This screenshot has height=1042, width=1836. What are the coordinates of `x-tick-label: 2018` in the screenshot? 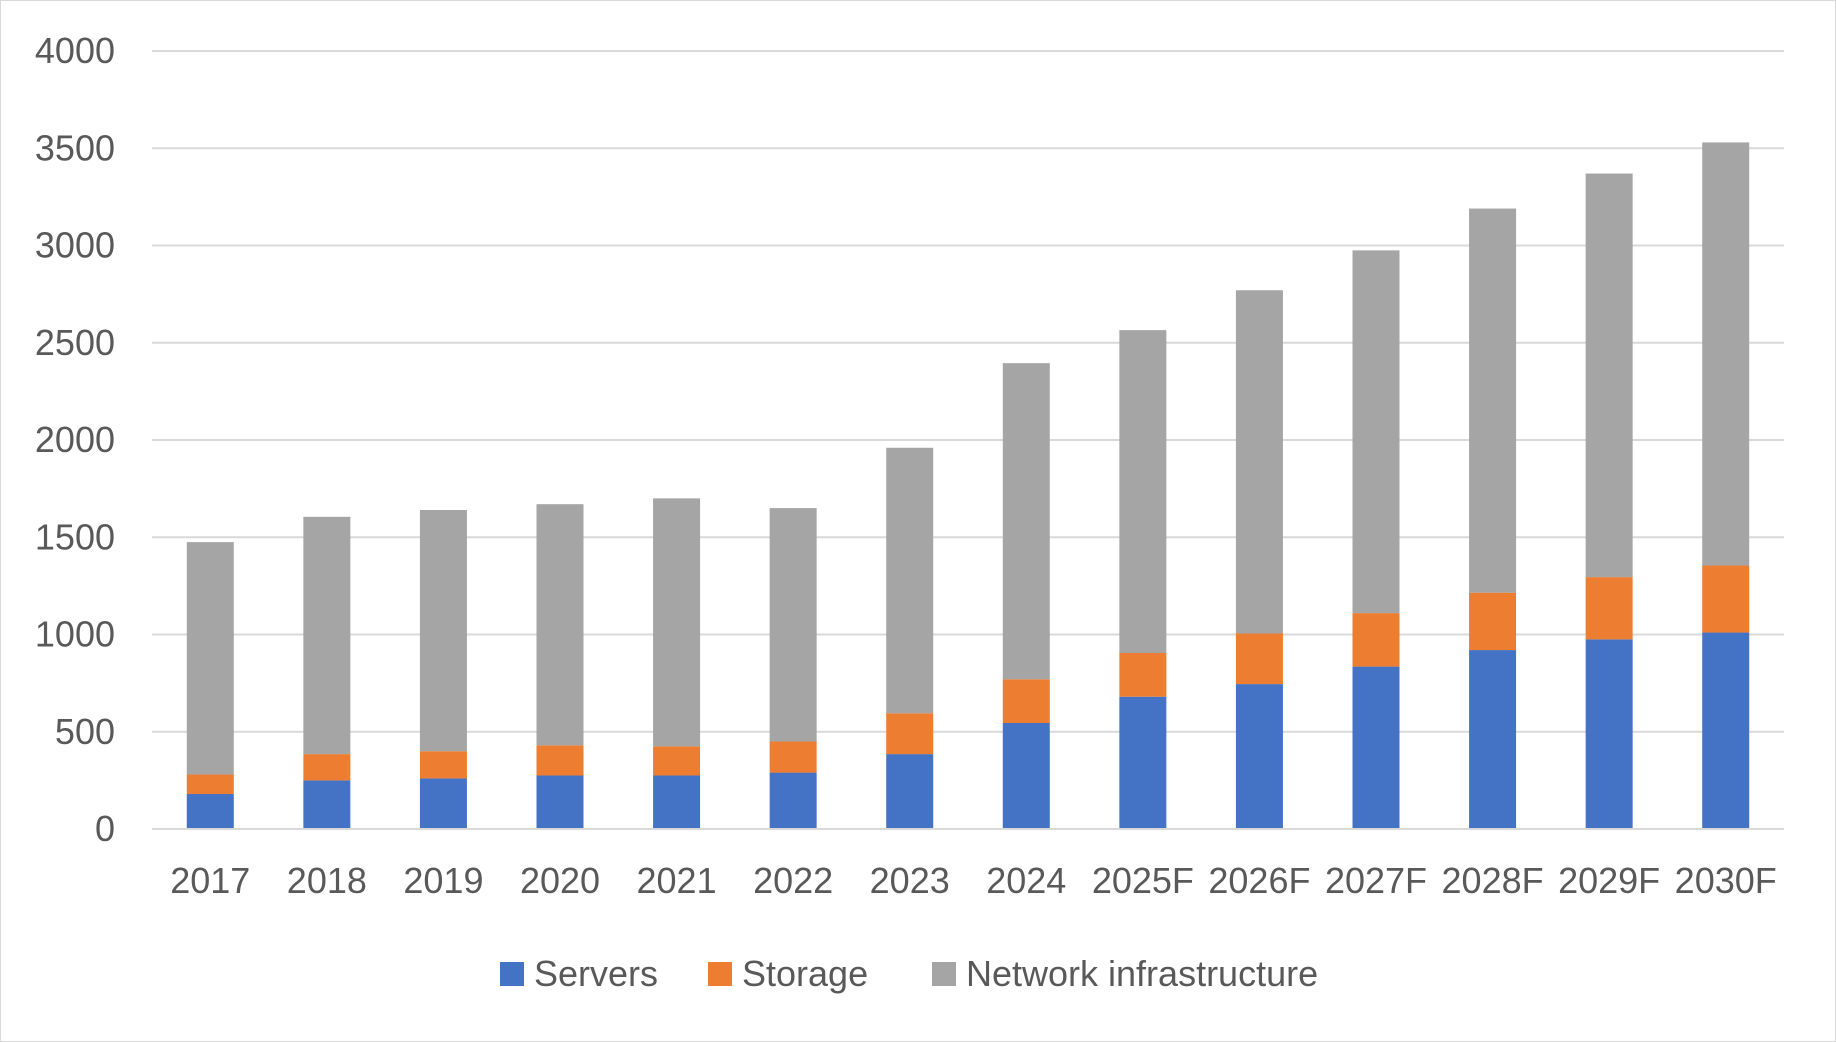 It's located at (327, 880).